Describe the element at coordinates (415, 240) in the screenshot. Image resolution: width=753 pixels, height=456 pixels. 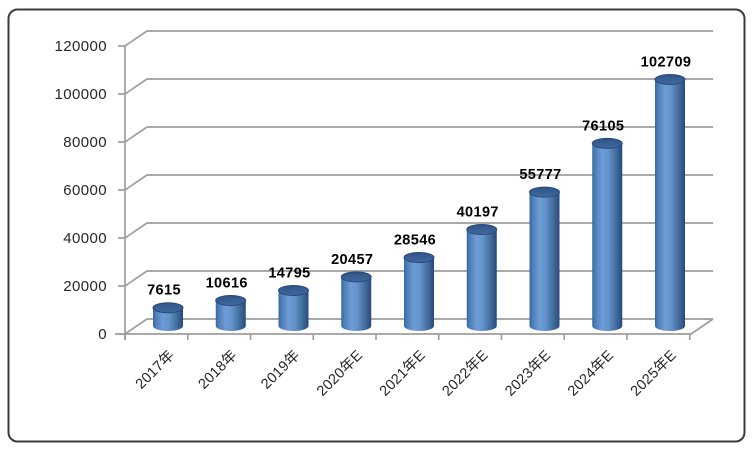
I see `bar-data-label: 28546` at that location.